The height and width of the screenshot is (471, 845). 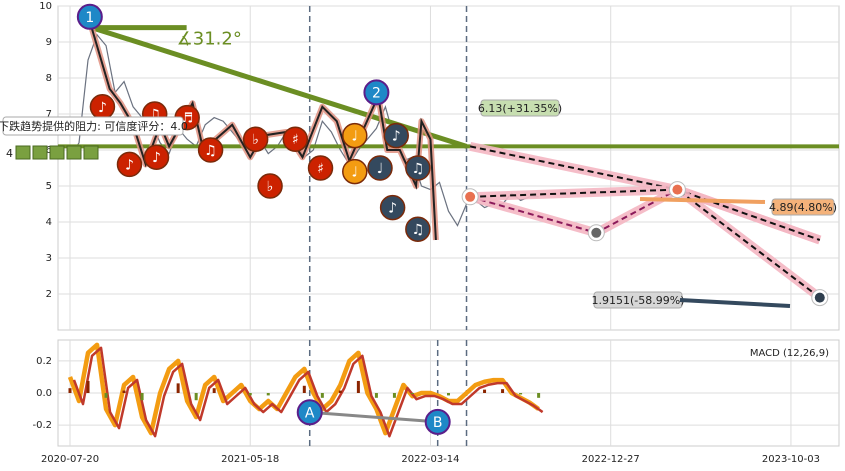 I want to click on note-marker-glyph-11: ♩, so click(x=354, y=173).